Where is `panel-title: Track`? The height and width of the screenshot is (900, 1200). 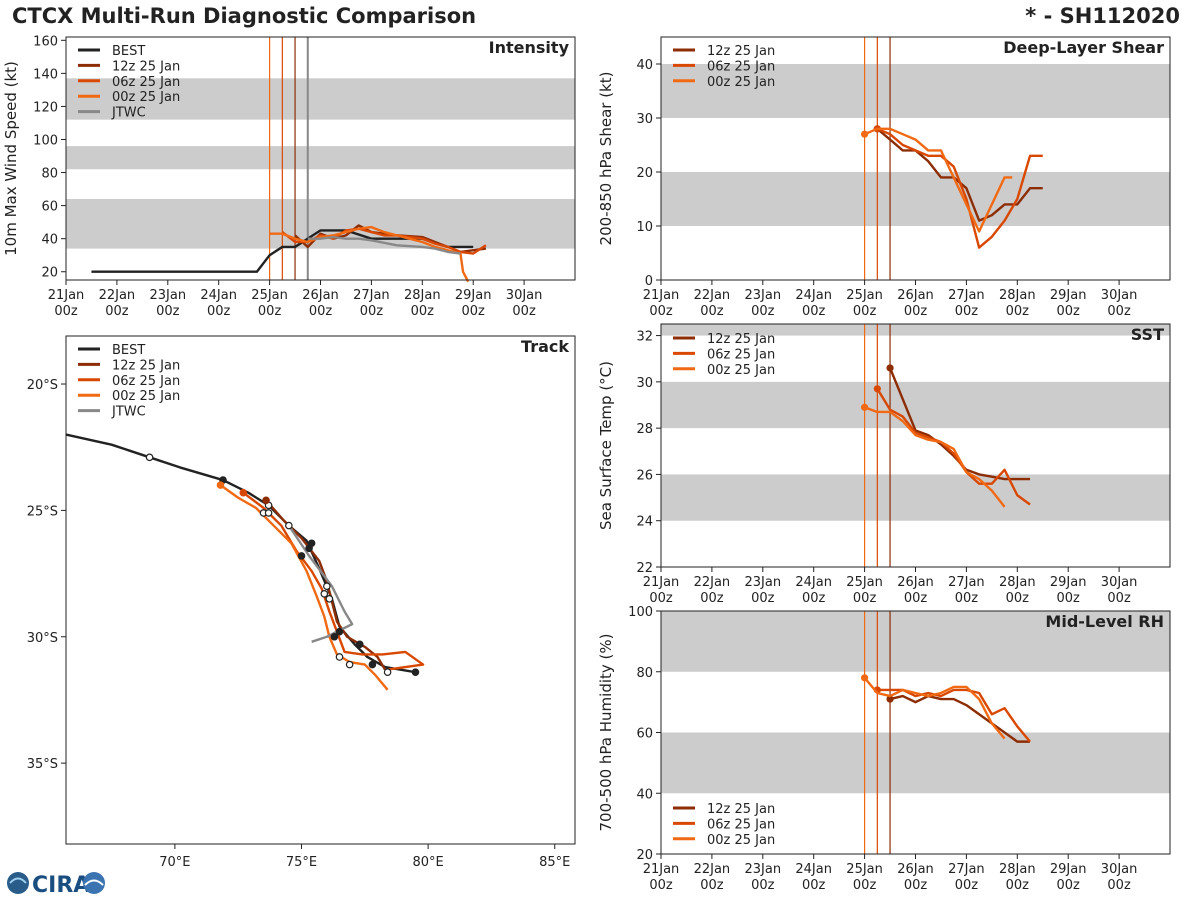 panel-title: Track is located at coordinates (545, 346).